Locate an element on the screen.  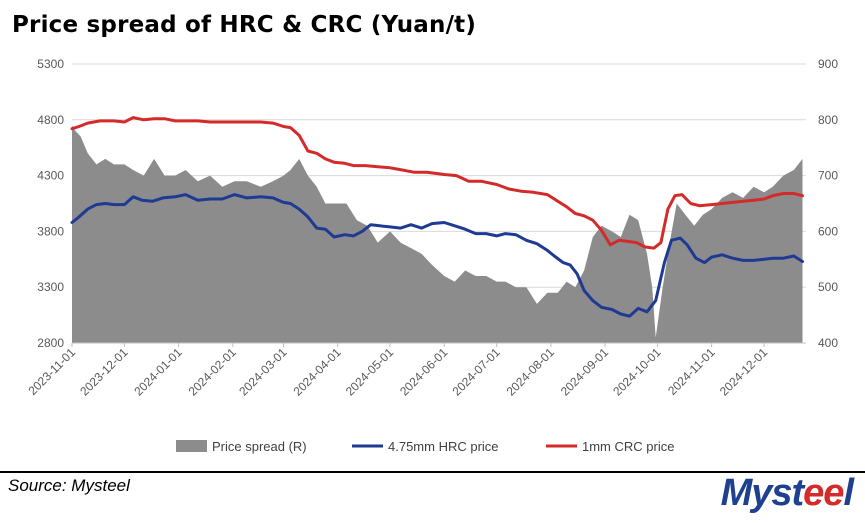
x-tick-label: 2024-08-01 is located at coordinates (531, 372).